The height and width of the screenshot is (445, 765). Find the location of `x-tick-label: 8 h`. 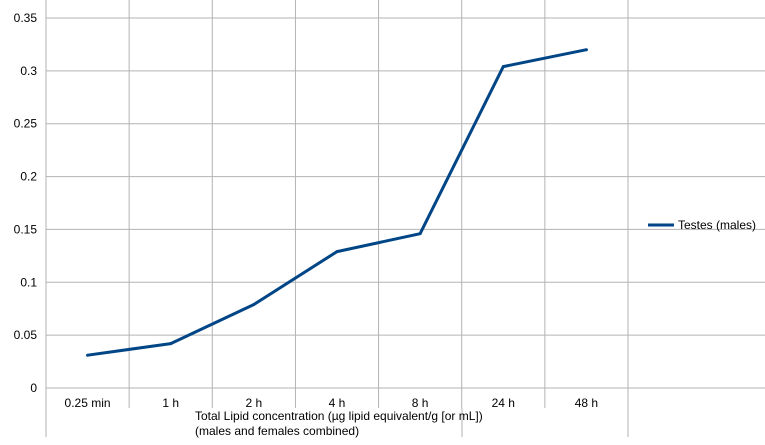

x-tick-label: 8 h is located at coordinates (420, 403).